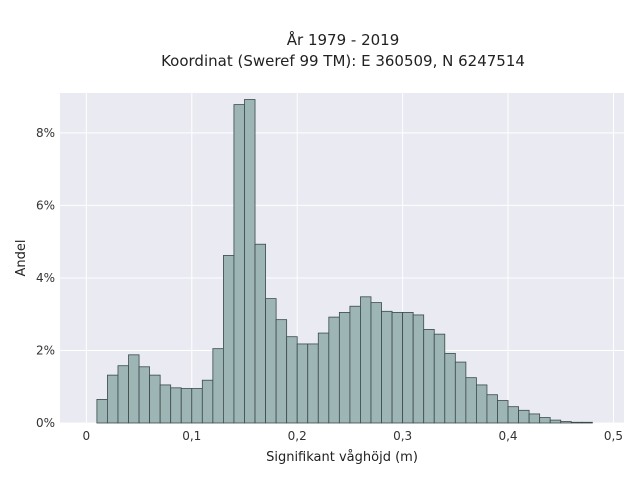 The width and height of the screenshot is (640, 480). I want to click on y-tick-label-3: 6%, so click(45, 205).